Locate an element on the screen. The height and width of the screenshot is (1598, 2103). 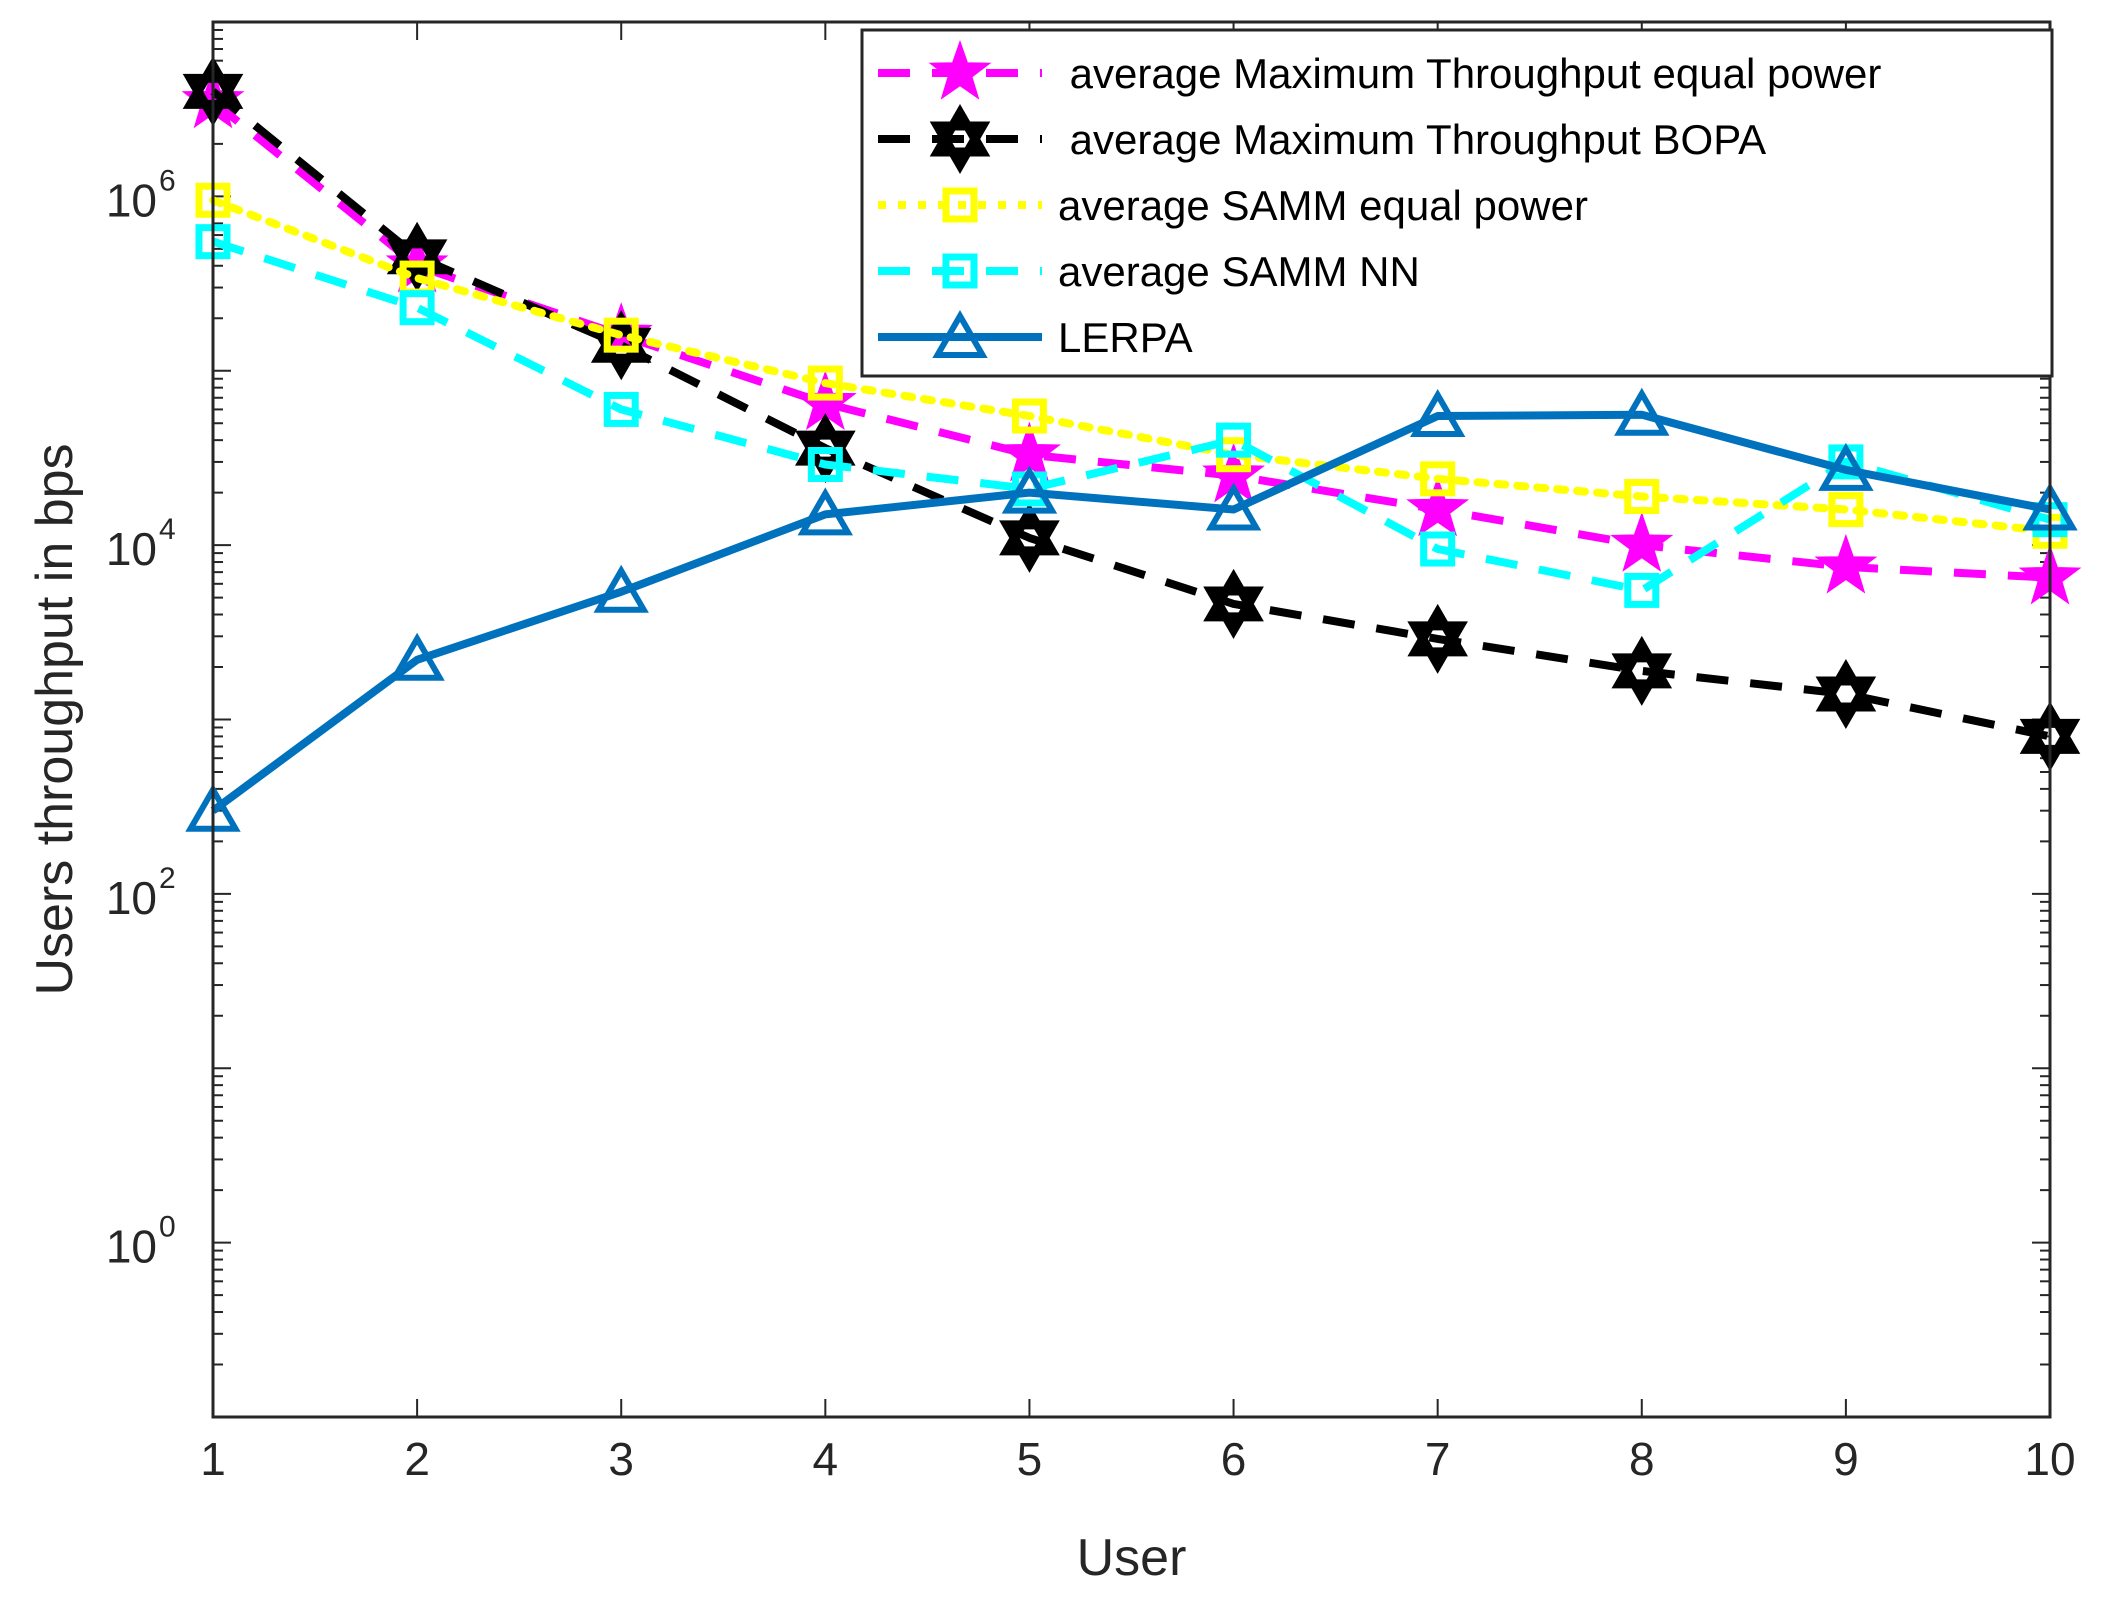
legend-entry: average Maximum Throughput equal power is located at coordinates (1379, 69).